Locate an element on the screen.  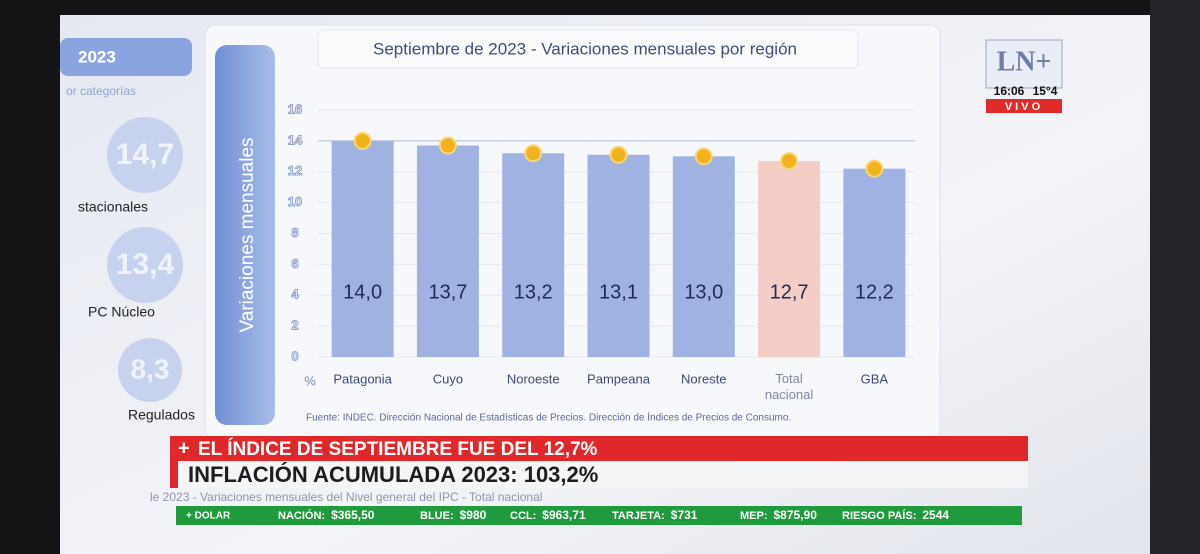
x-tick-label: Noroeste is located at coordinates (533, 378).